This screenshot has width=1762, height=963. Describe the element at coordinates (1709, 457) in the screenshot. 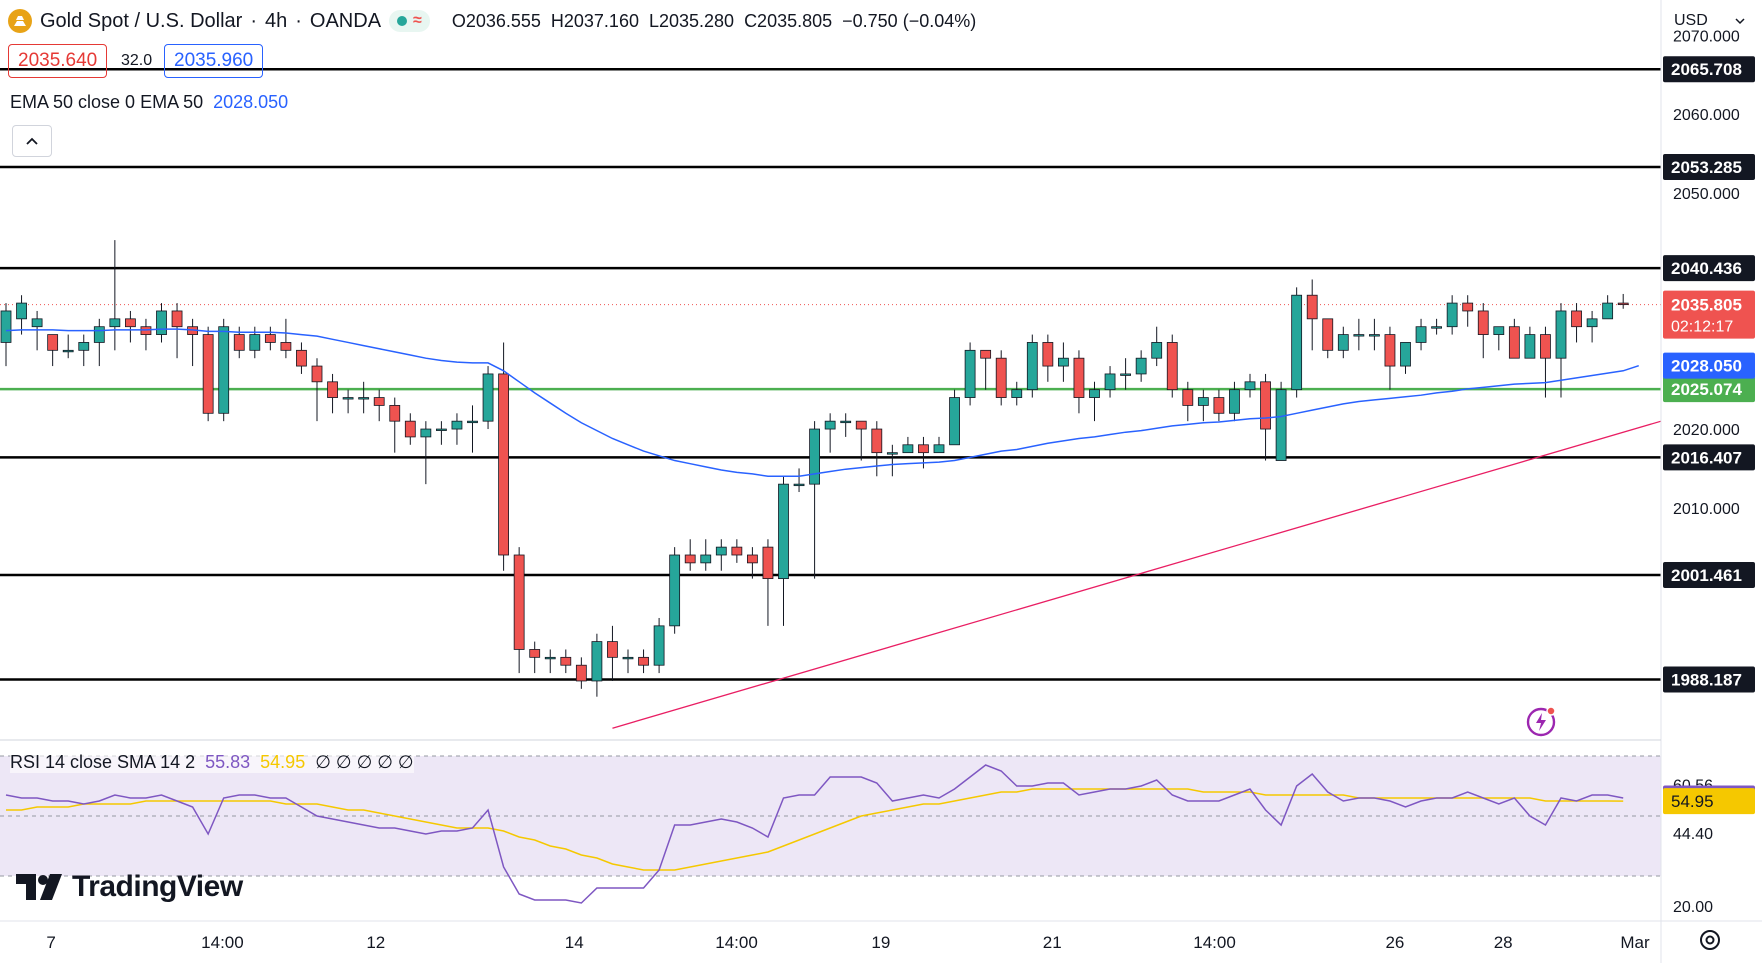

I see `level-price-label: 2016.407` at that location.